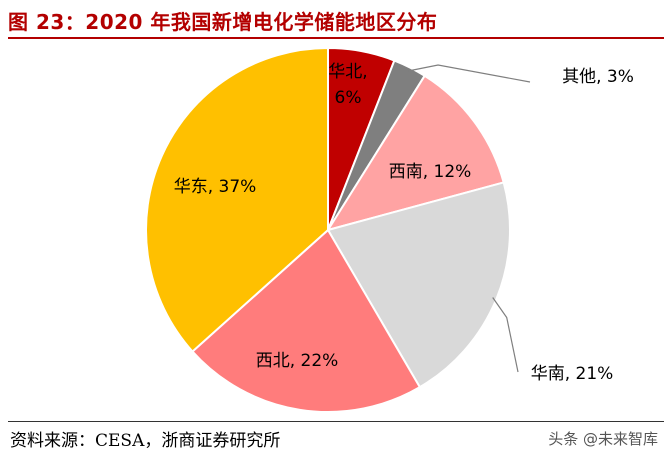 This screenshot has width=672, height=459. Describe the element at coordinates (223, 22) in the screenshot. I see `chart-title: 图 23：2020 年我国新增电化学储能地区分布` at that location.